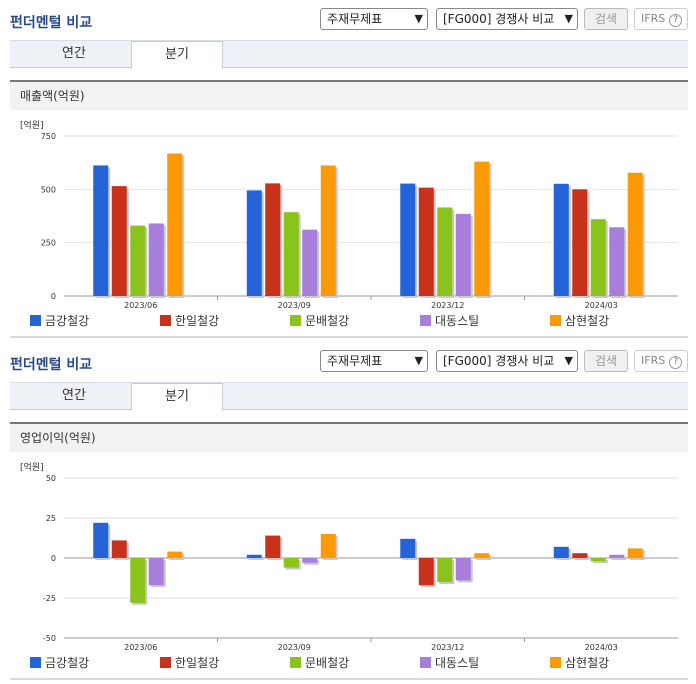  I want to click on bar-대동스틸-2023-06, so click(156, 572).